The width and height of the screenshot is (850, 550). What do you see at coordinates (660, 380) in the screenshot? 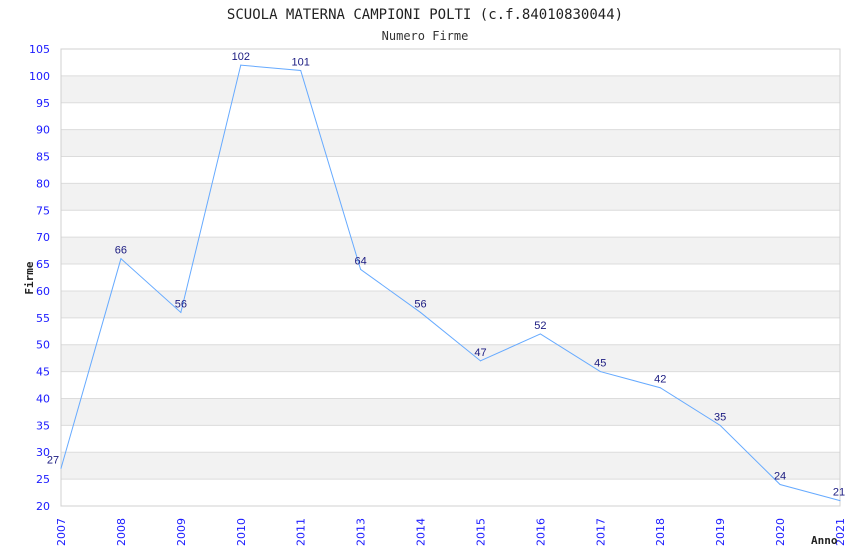
I see `data-label: 42` at bounding box center [660, 380].